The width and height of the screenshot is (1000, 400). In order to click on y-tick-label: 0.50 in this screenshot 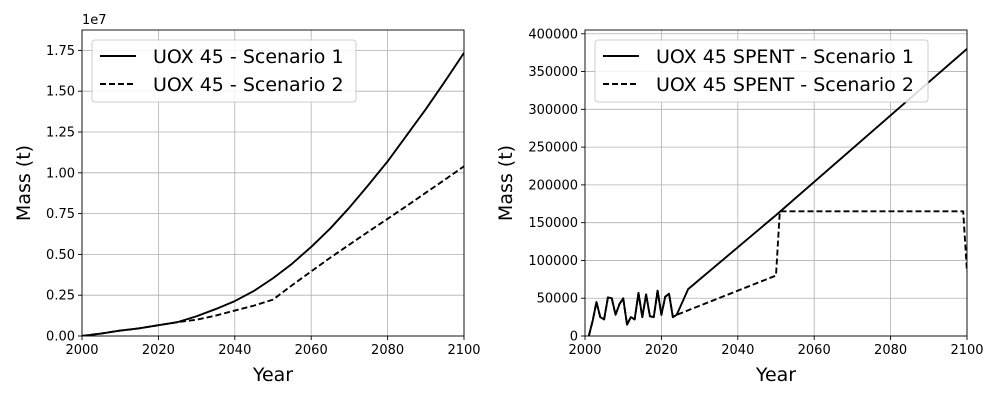, I will do `click(60, 255)`.